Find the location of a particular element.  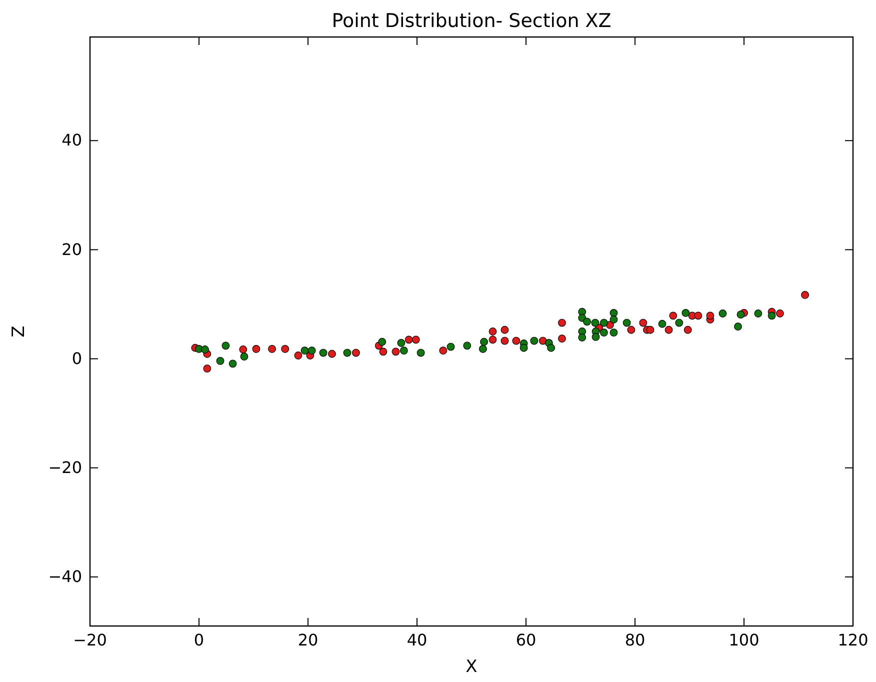

x-tick-label: 40 is located at coordinates (417, 640).